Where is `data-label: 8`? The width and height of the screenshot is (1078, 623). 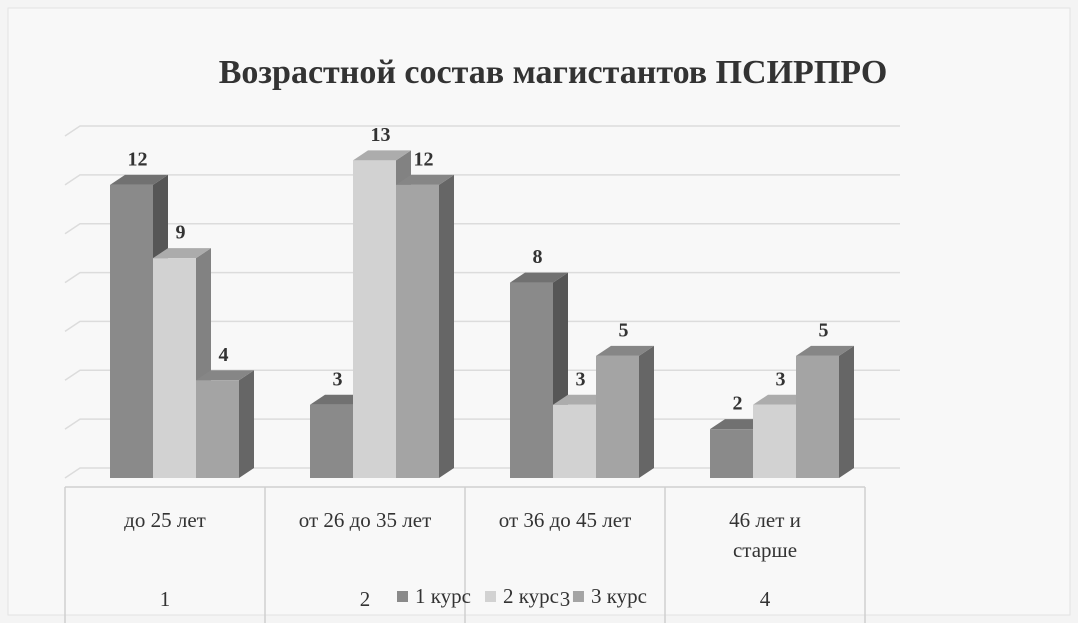 data-label: 8 is located at coordinates (538, 257).